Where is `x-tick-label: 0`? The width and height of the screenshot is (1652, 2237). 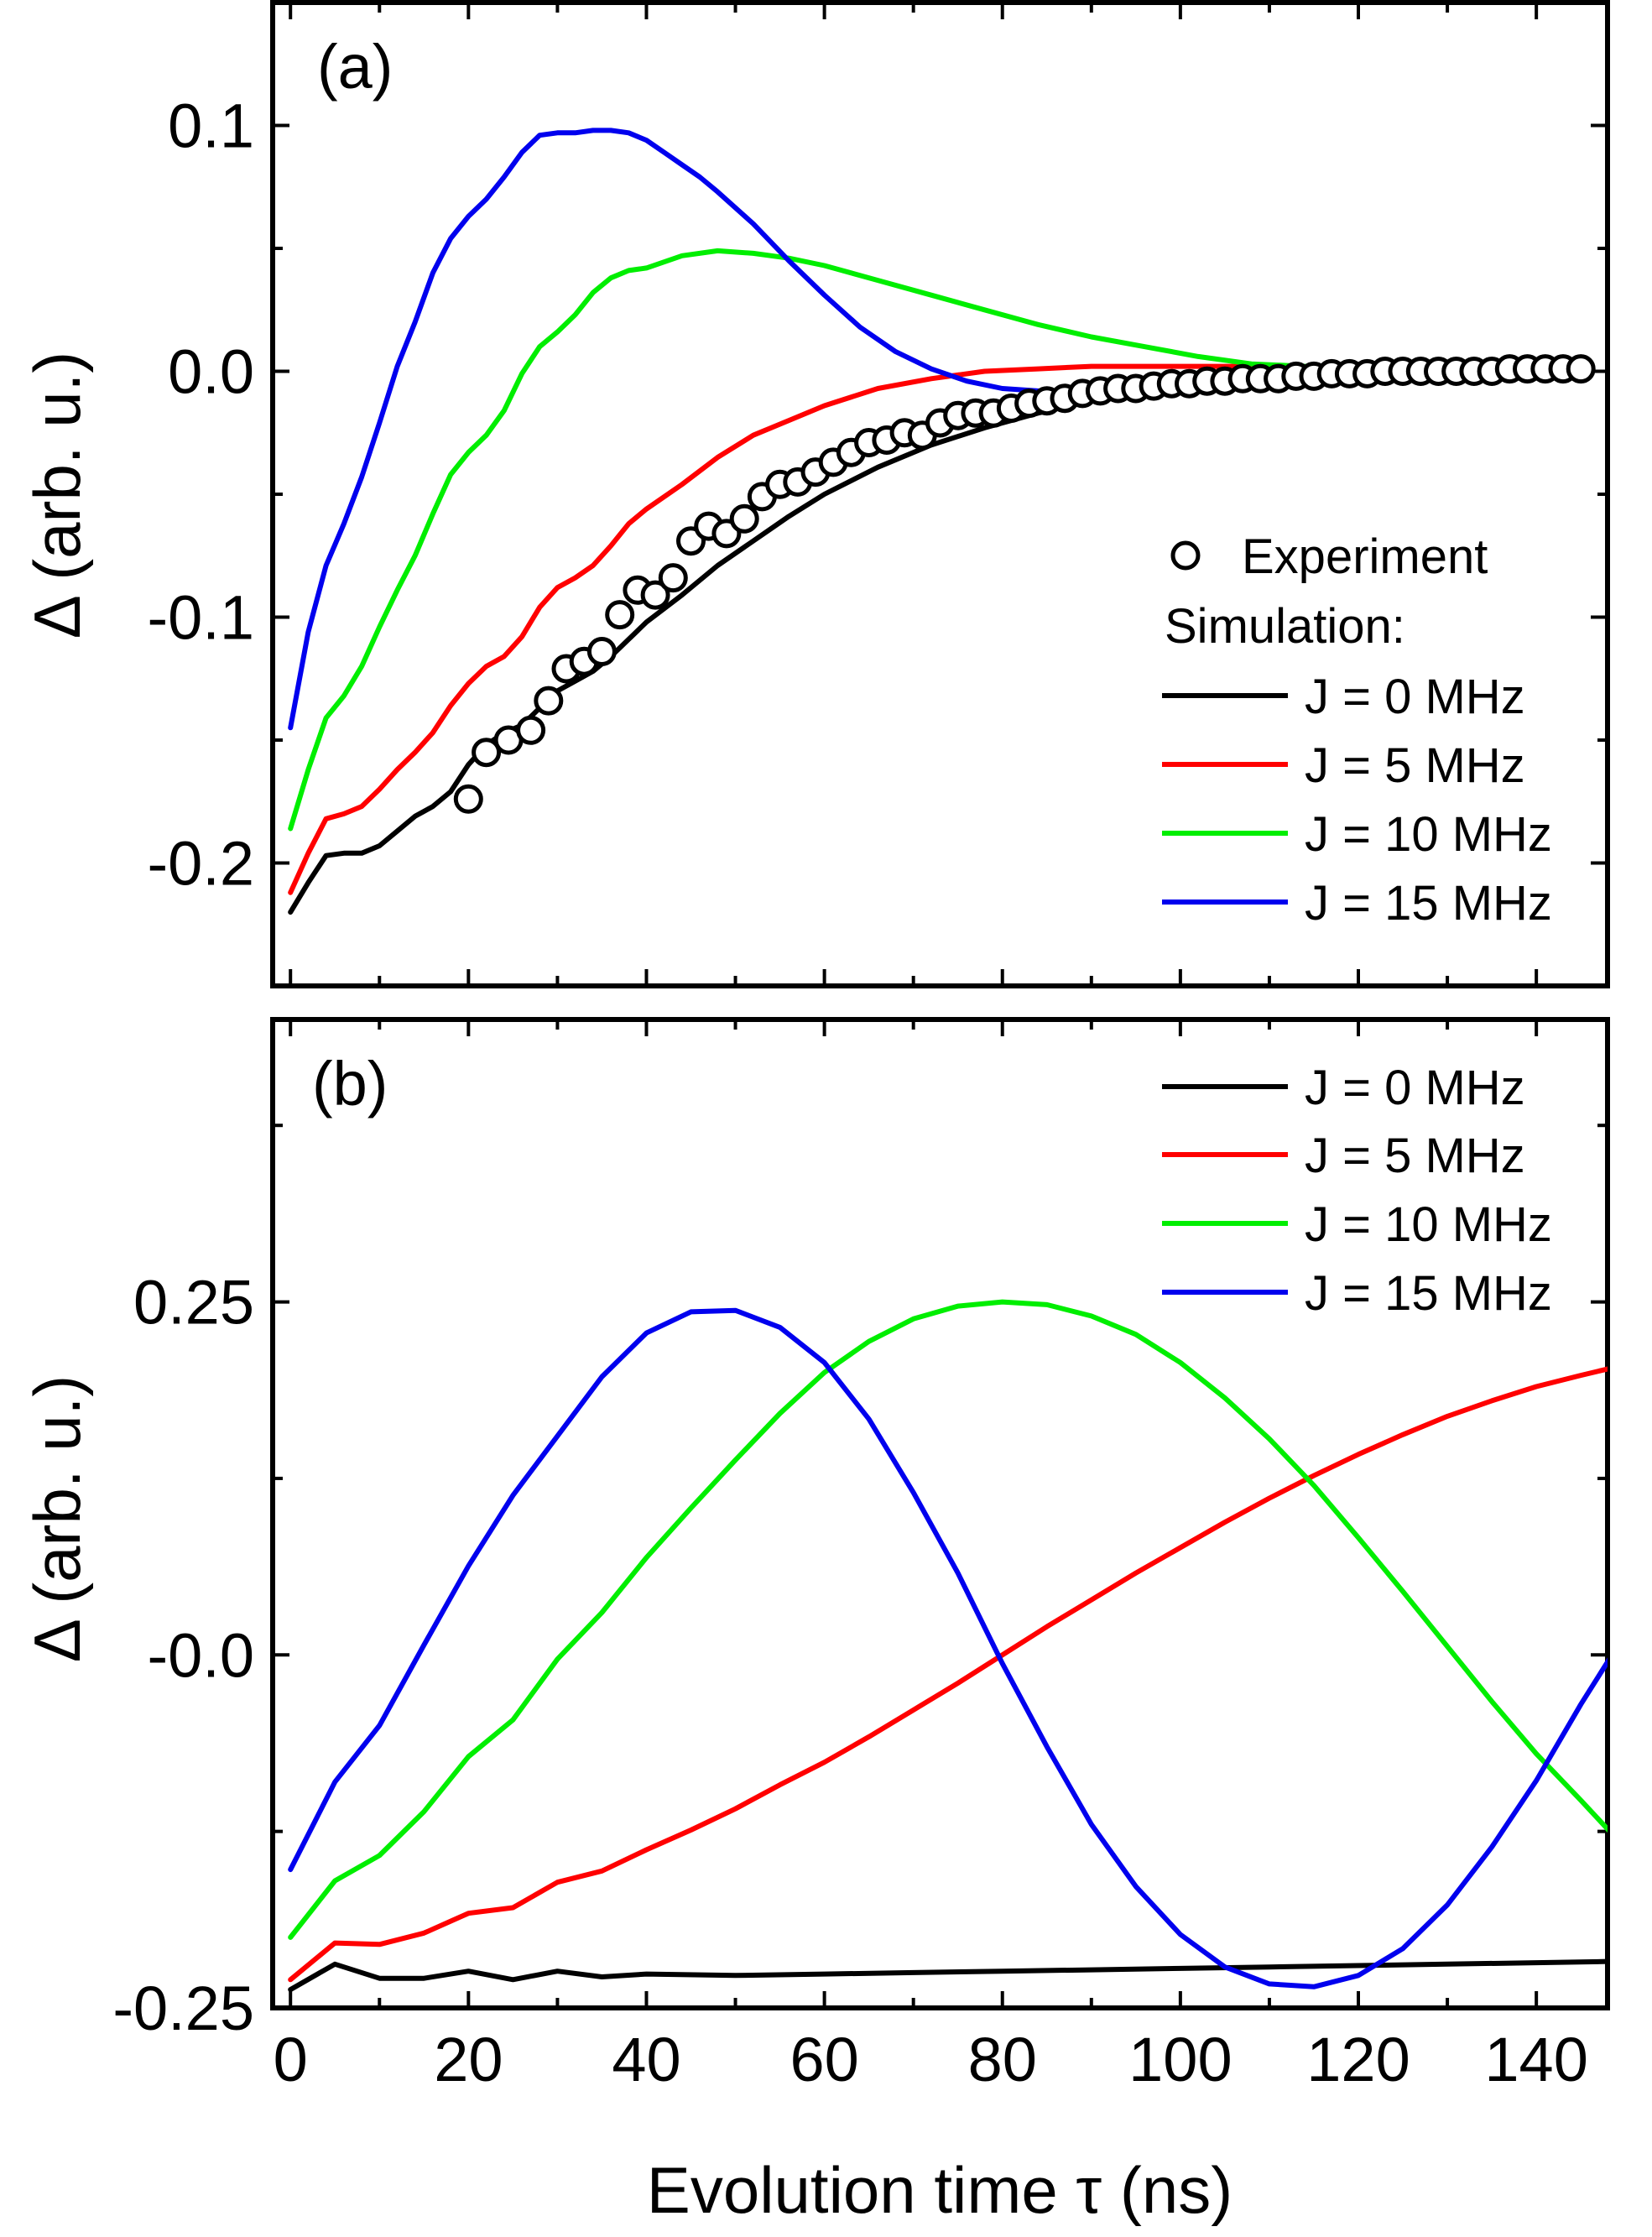 x-tick-label: 0 is located at coordinates (291, 2059).